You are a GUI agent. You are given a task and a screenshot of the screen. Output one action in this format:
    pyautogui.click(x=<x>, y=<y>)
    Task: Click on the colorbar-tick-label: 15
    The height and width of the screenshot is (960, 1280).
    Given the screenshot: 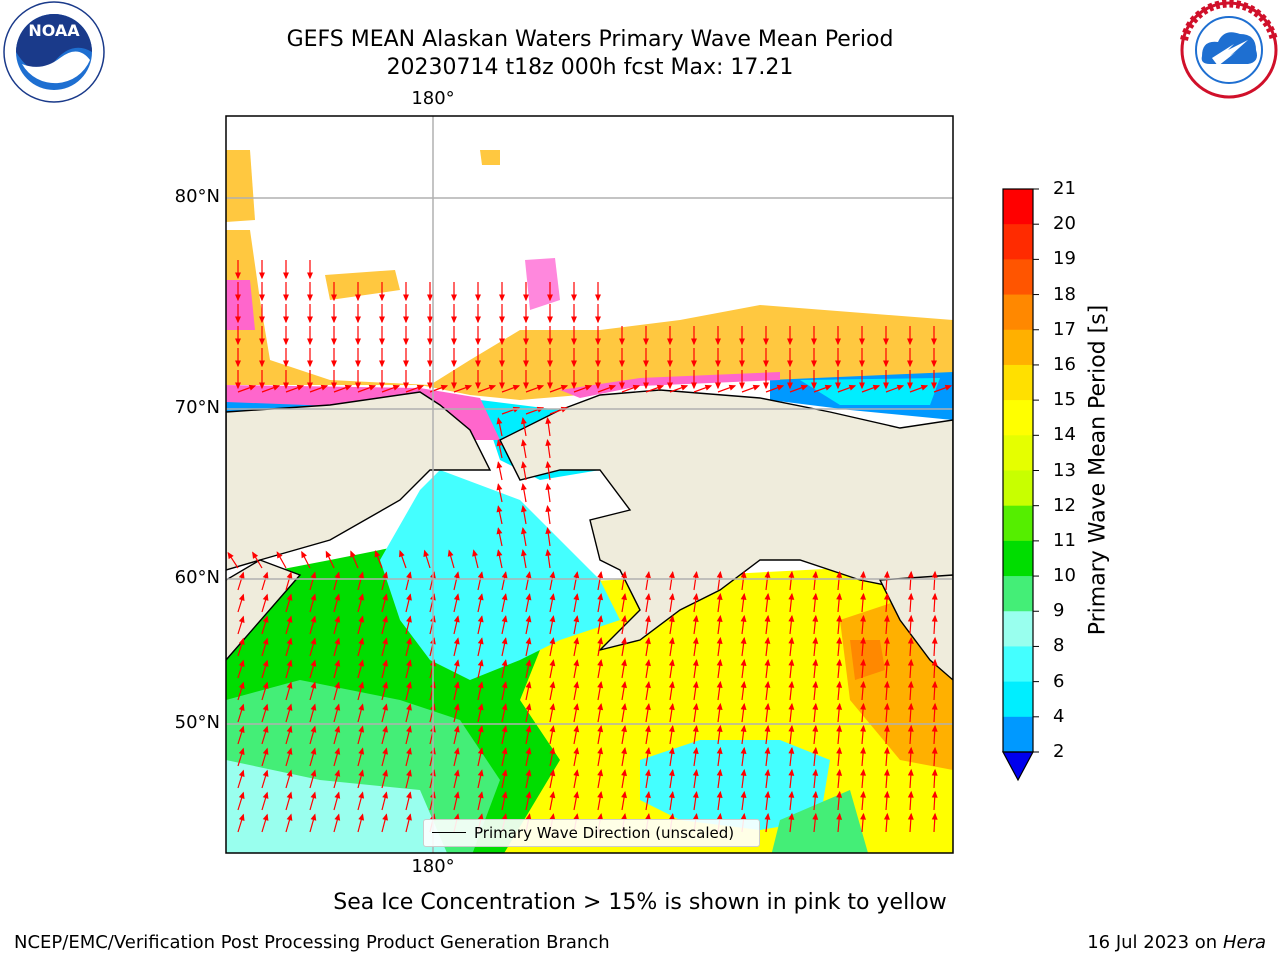 What is the action you would take?
    pyautogui.click(x=1064, y=400)
    